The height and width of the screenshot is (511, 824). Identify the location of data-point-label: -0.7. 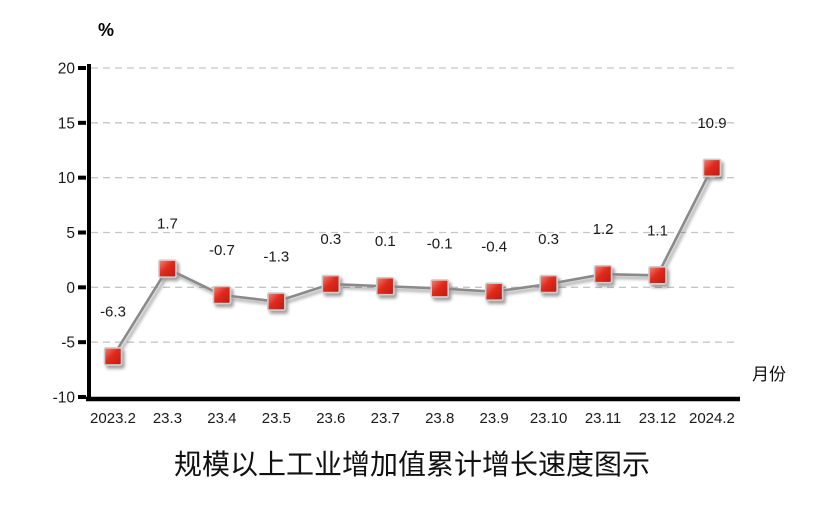
(222, 250).